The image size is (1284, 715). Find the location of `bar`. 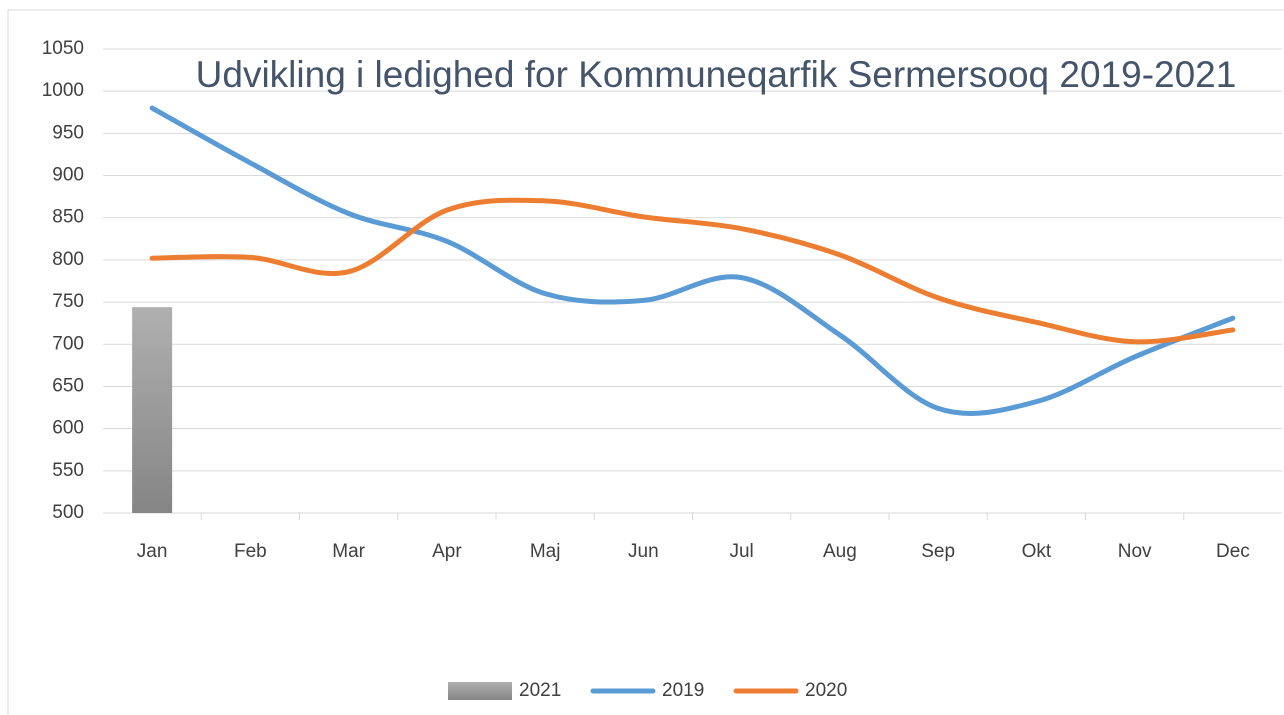

bar is located at coordinates (152, 410).